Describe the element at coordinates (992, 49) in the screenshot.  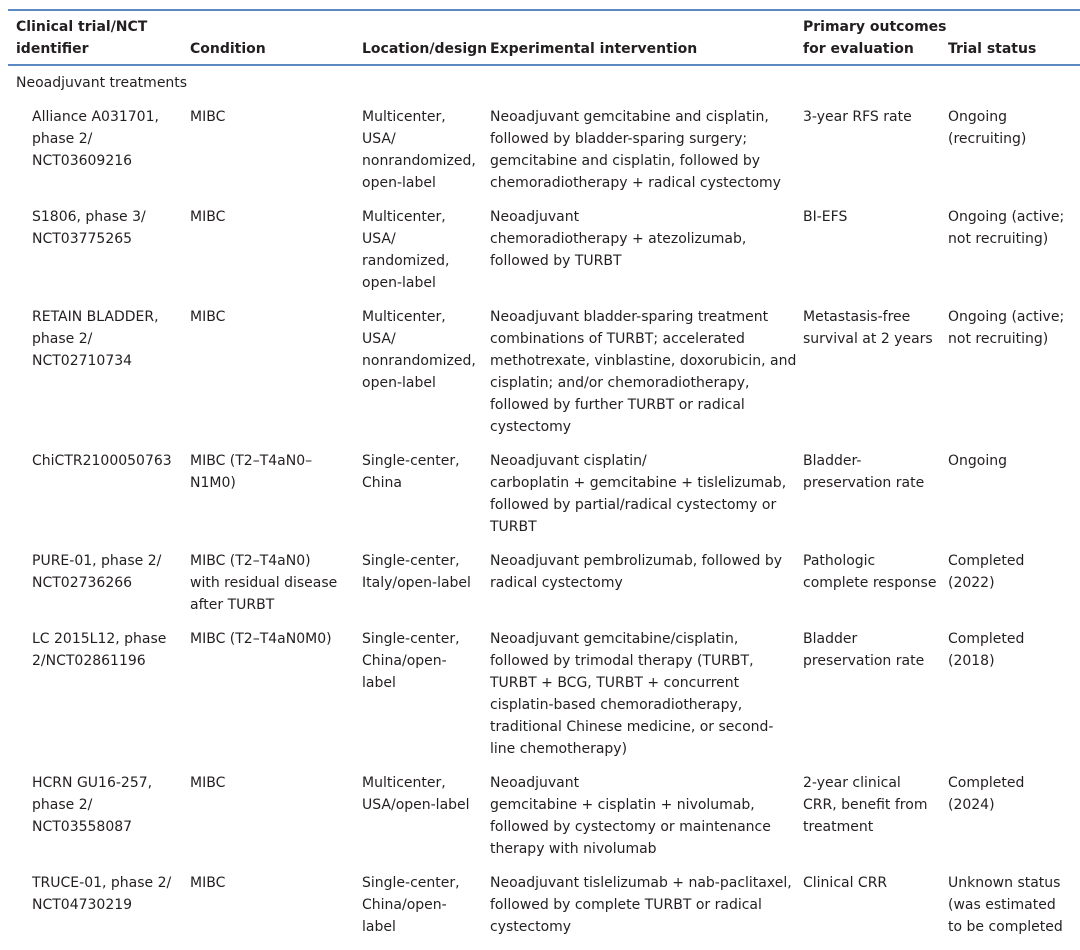
I see `header-status: Trial status` at that location.